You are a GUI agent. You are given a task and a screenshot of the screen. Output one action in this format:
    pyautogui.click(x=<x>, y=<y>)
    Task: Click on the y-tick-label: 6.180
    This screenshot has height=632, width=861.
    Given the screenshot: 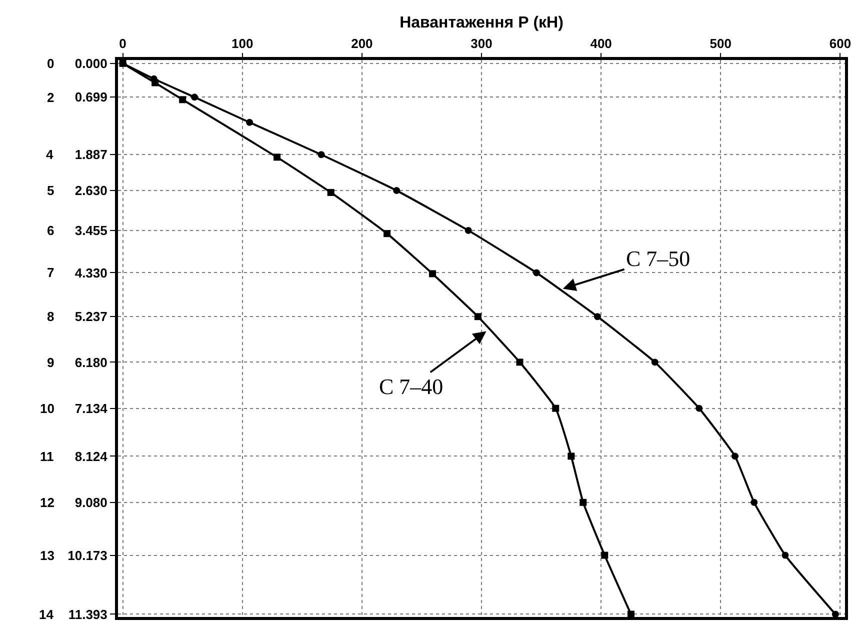 What is the action you would take?
    pyautogui.click(x=91, y=362)
    